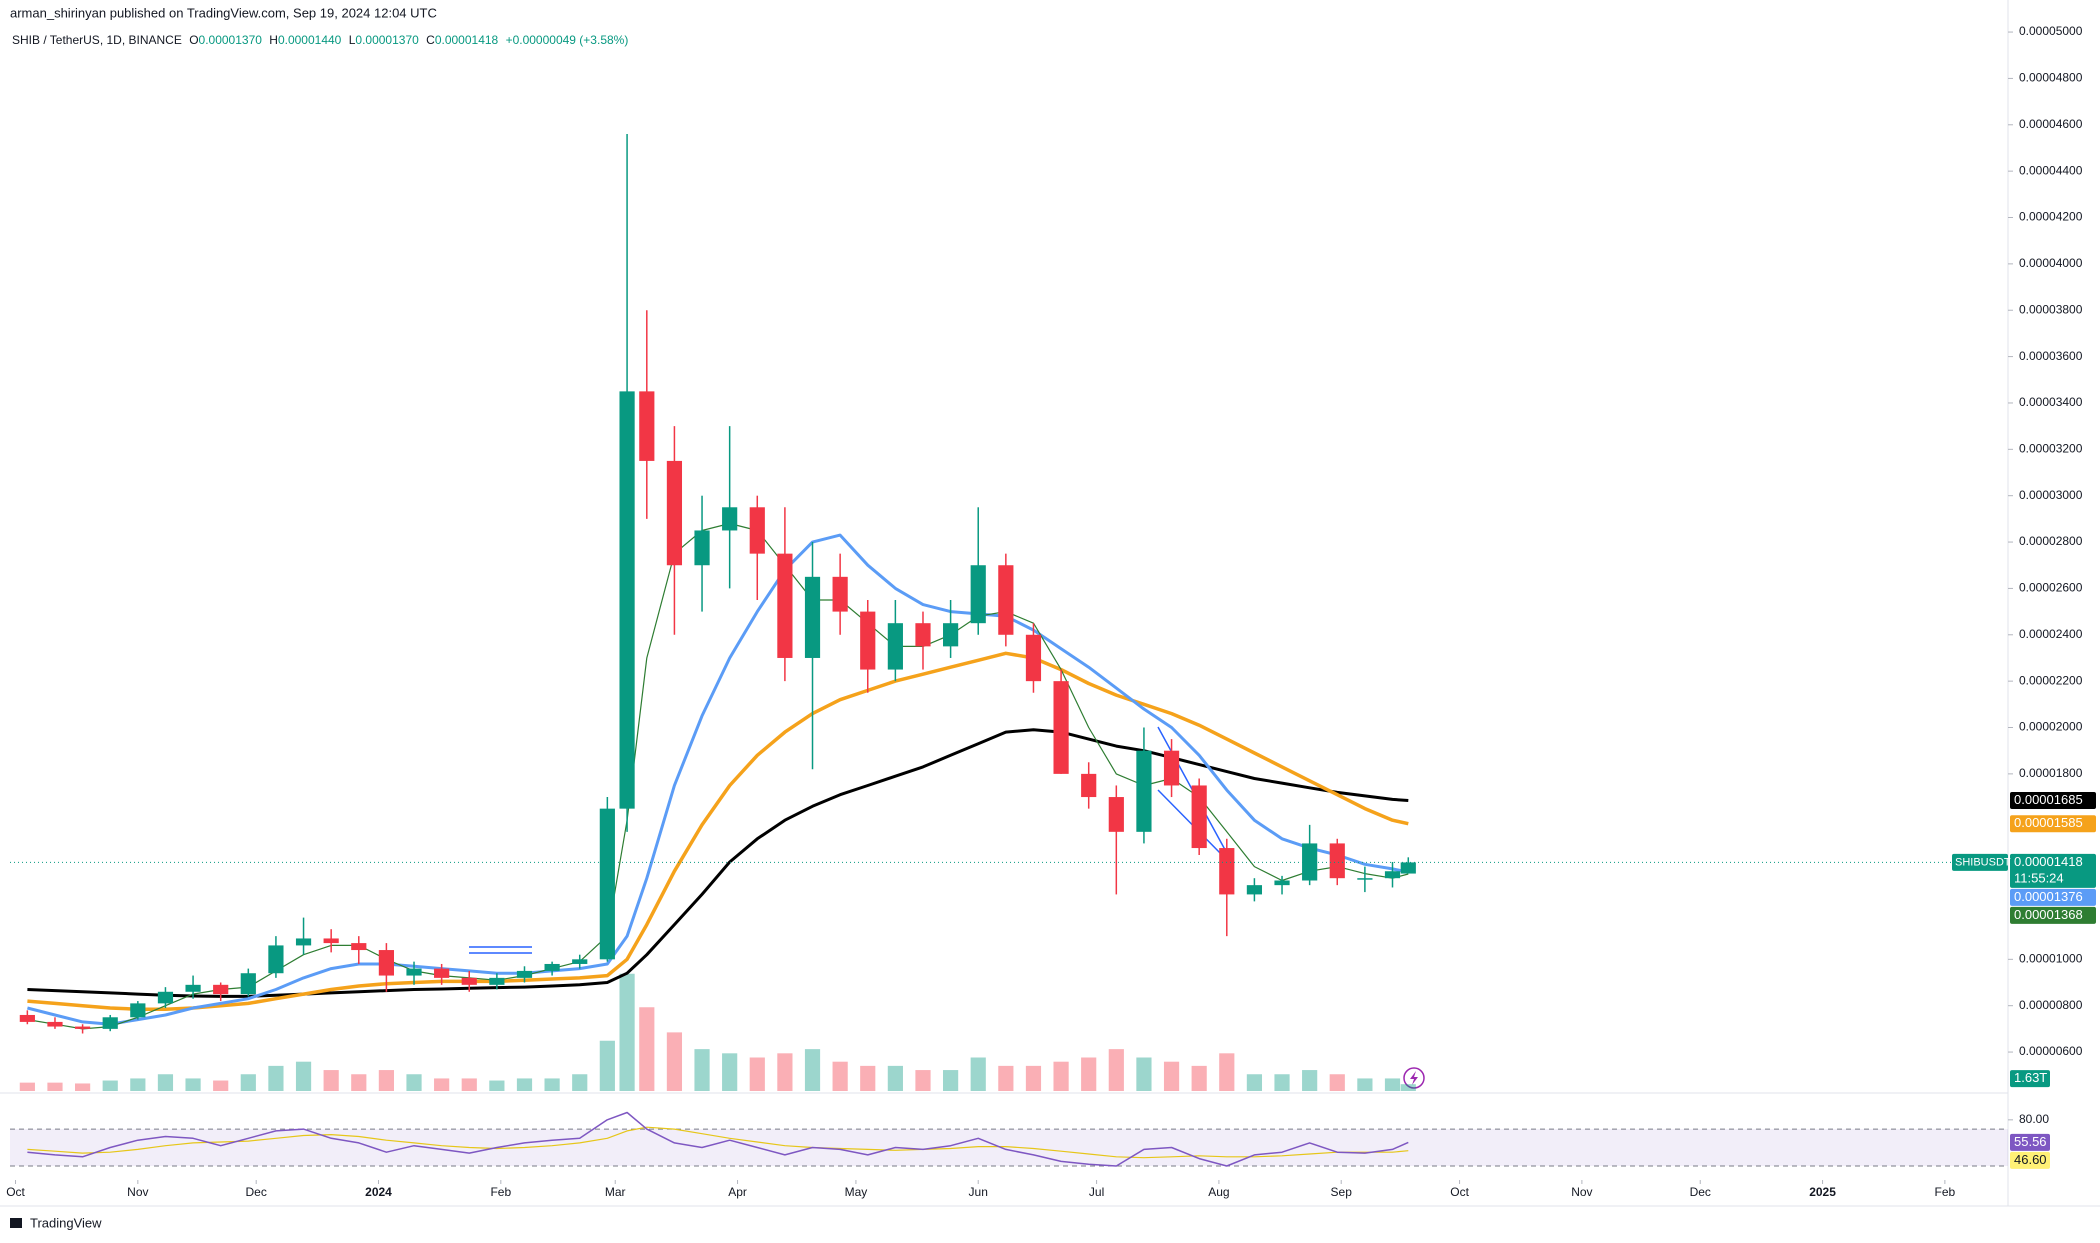 The width and height of the screenshot is (2100, 1243). What do you see at coordinates (2051, 588) in the screenshot?
I see `y-tick-label: 0.00002600` at bounding box center [2051, 588].